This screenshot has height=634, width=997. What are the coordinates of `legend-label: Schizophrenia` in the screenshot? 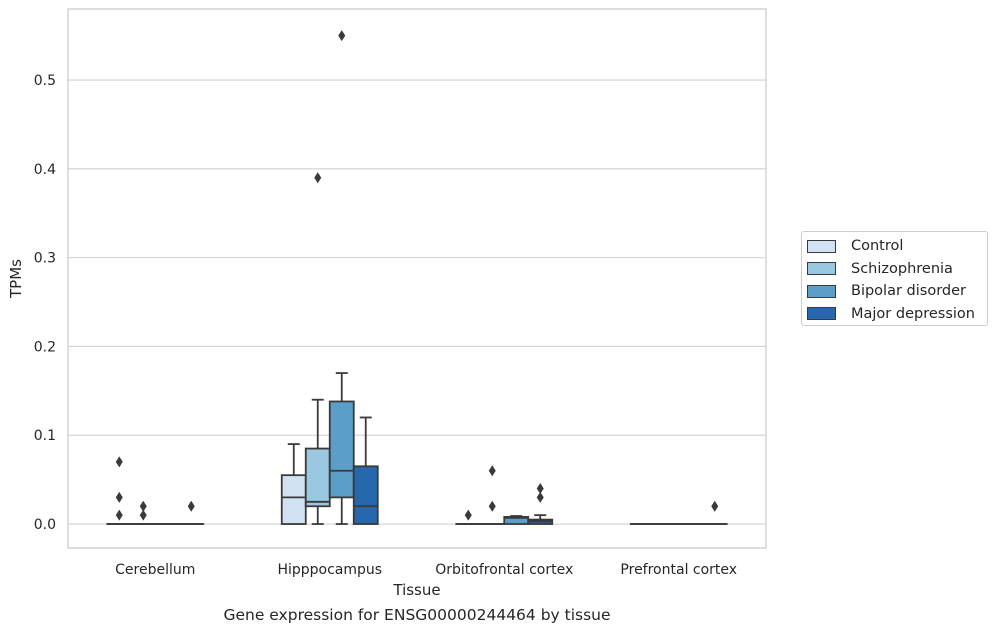 It's located at (902, 268).